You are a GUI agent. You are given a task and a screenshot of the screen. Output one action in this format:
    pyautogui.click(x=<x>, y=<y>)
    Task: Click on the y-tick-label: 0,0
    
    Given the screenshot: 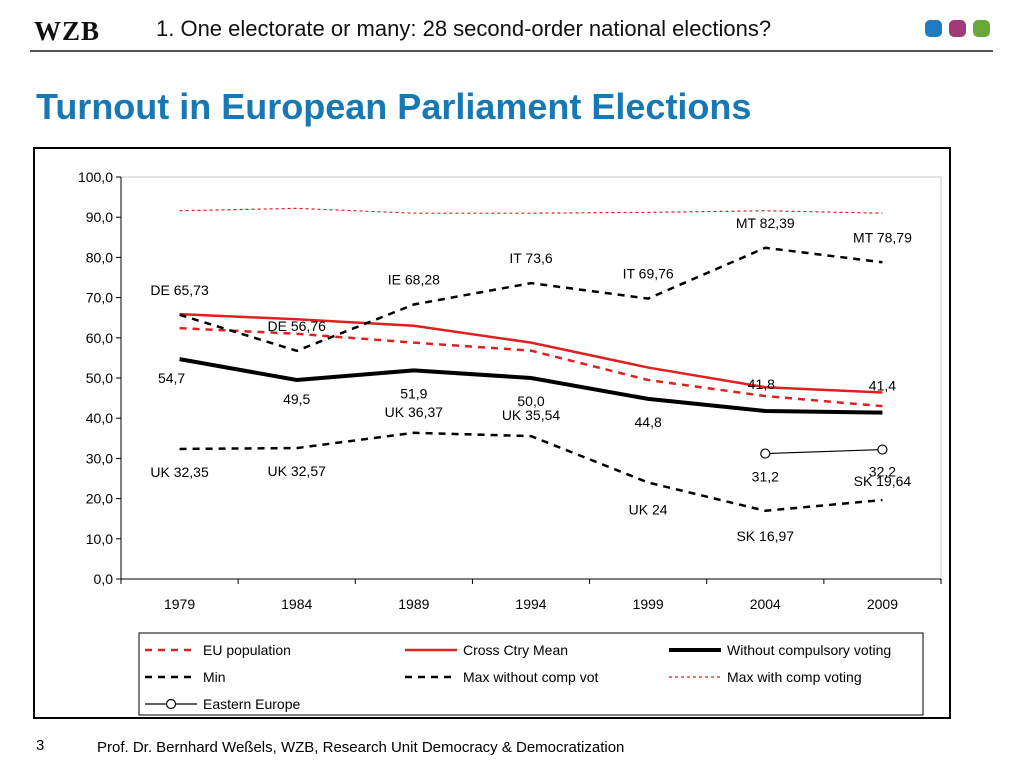 What is the action you would take?
    pyautogui.click(x=104, y=579)
    